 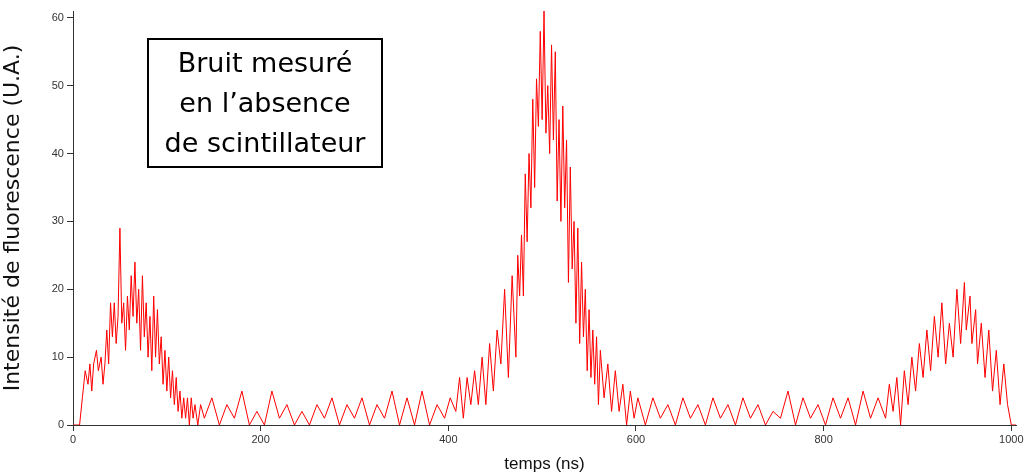 I want to click on x-tick-label: 600, so click(x=636, y=438).